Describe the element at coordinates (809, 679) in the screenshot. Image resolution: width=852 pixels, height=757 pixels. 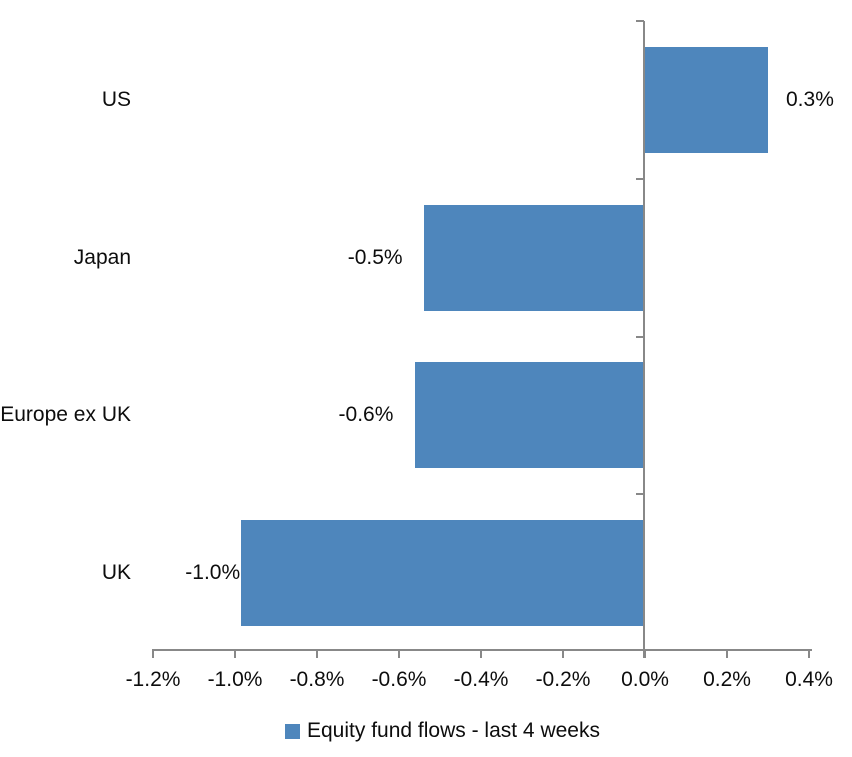
I see `x-tick-label: 0.4%` at that location.